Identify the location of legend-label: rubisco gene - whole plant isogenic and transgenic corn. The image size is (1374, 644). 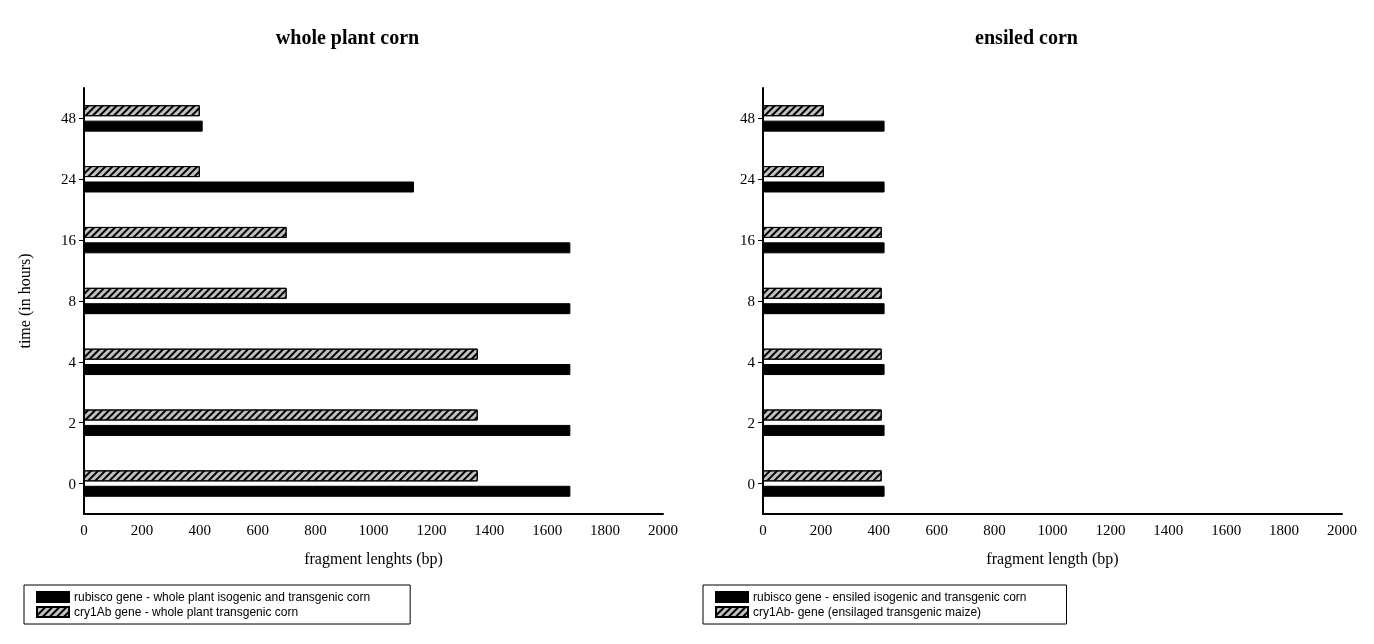
(222, 597).